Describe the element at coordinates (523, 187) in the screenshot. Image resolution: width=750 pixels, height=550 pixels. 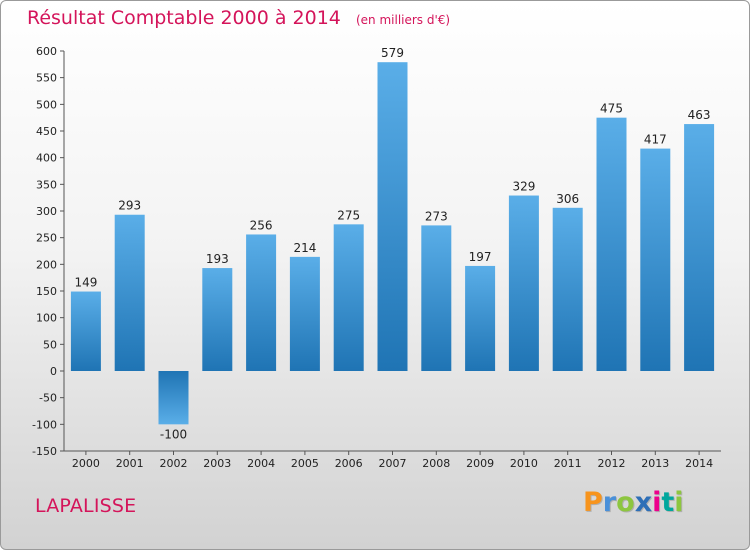
I see `data-label: 329` at that location.